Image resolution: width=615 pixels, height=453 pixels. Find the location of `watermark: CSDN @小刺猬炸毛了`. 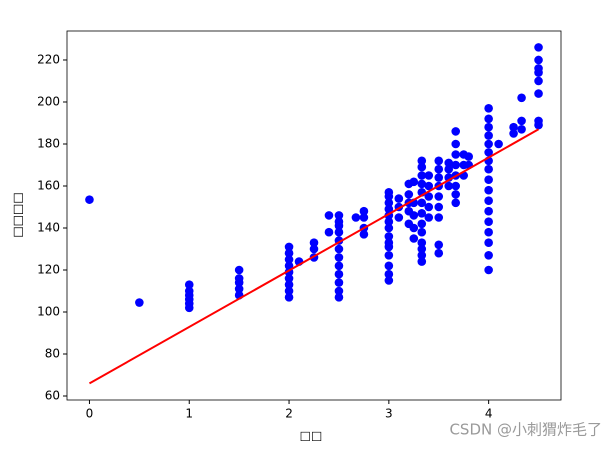

watermark: CSDN @小刺猬炸毛了 is located at coordinates (525, 430).